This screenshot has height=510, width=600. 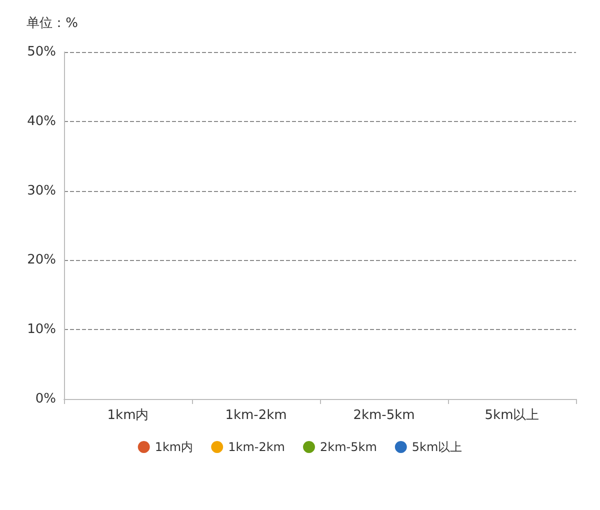 What do you see at coordinates (384, 415) in the screenshot?
I see `x-tick-label: 2km-5km` at bounding box center [384, 415].